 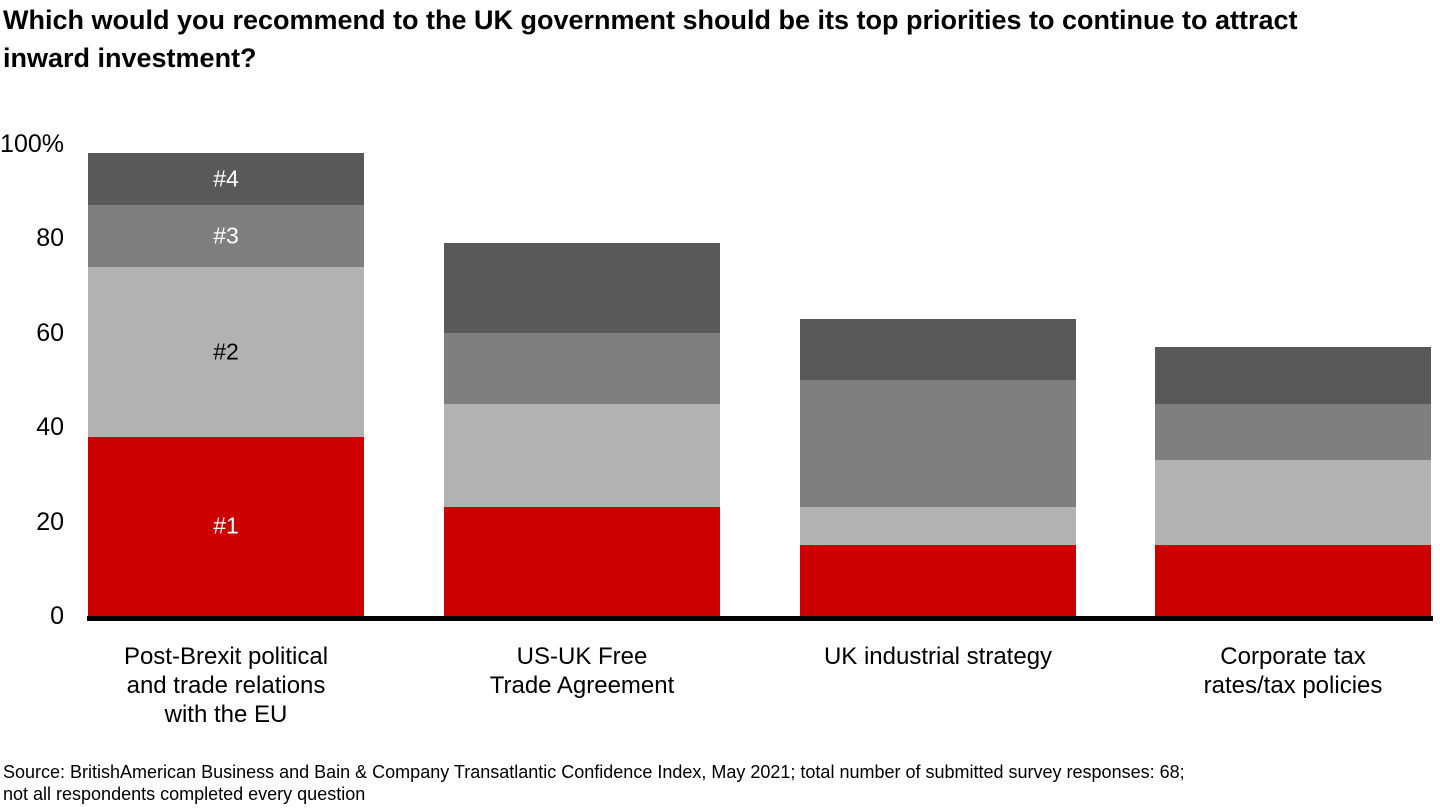 What do you see at coordinates (1293, 685) in the screenshot?
I see `category-label-line: rates/tax policies` at bounding box center [1293, 685].